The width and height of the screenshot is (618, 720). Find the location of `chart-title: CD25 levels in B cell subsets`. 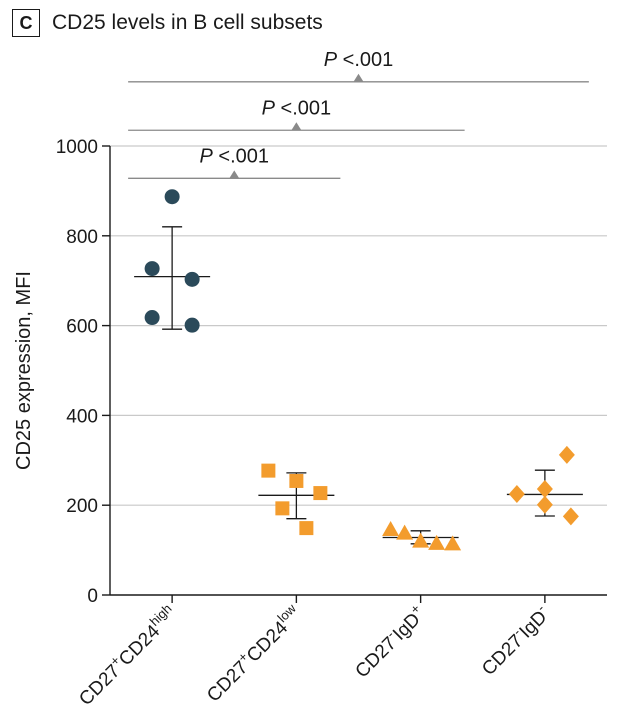

chart-title: CD25 levels in B cell subsets is located at coordinates (187, 22).